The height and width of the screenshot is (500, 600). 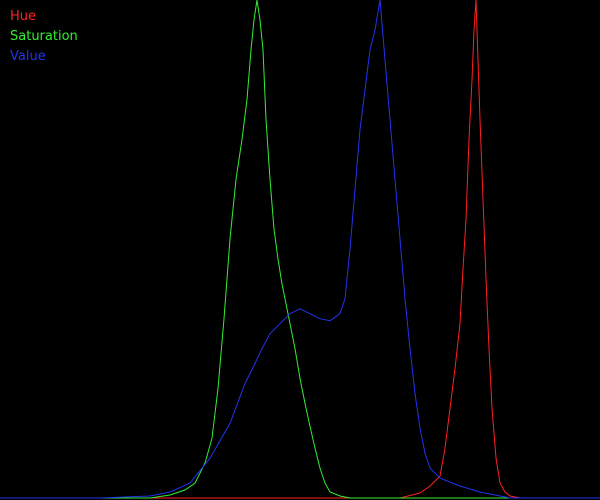 I want to click on legend-hue: Hue, so click(x=23, y=16).